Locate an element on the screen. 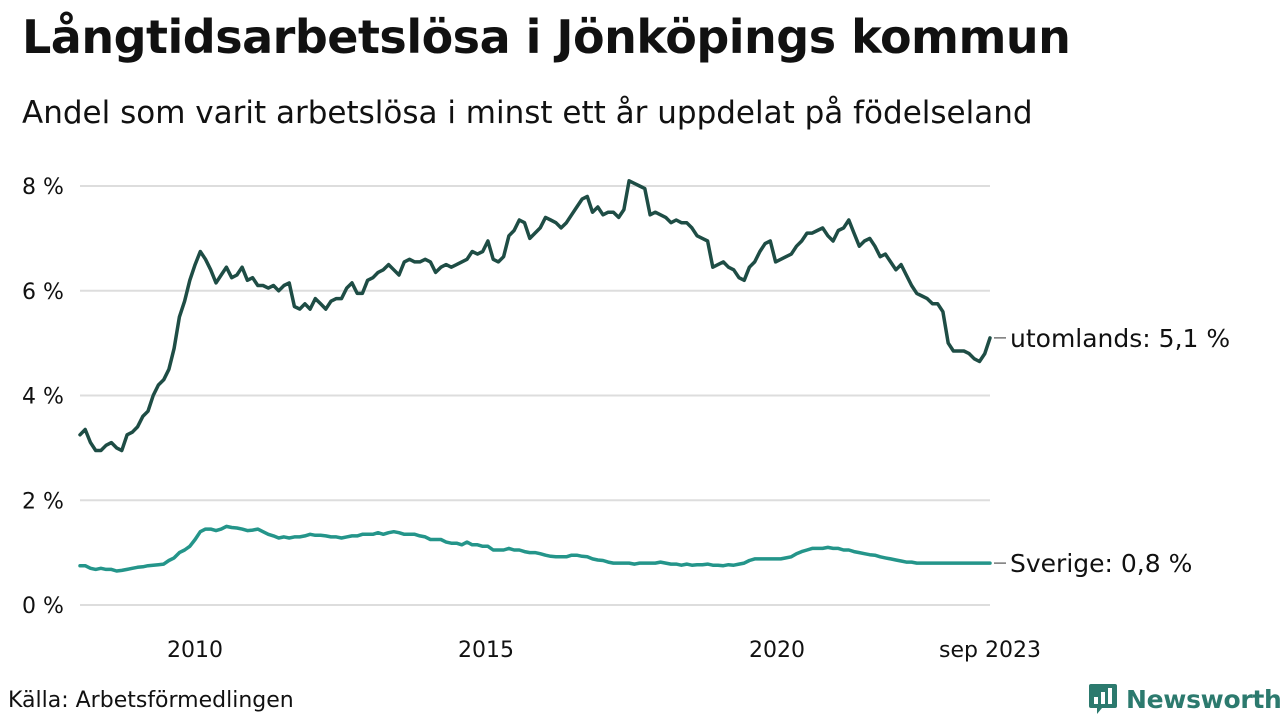 The image size is (1280, 720). y-tick-label: 8 % is located at coordinates (43, 187).